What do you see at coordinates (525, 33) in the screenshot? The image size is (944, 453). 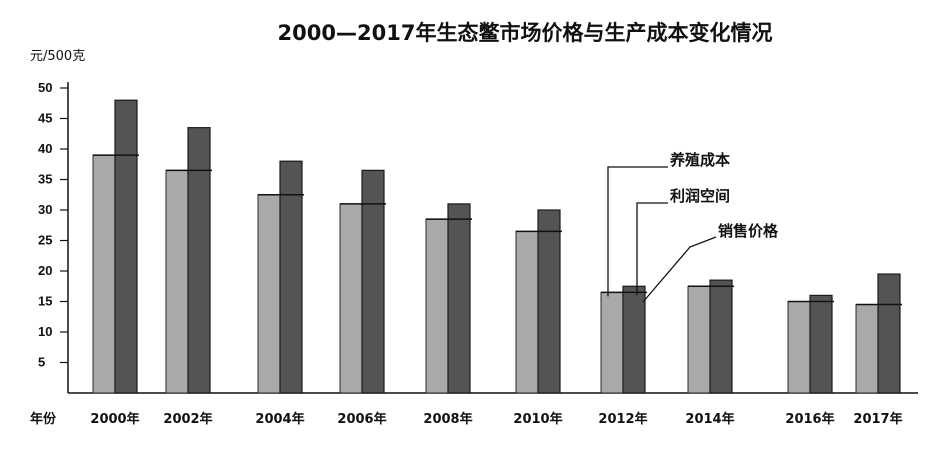 I see `chart-title: 2000—2017年生态鳖市场价格与生产成本变化情况` at bounding box center [525, 33].